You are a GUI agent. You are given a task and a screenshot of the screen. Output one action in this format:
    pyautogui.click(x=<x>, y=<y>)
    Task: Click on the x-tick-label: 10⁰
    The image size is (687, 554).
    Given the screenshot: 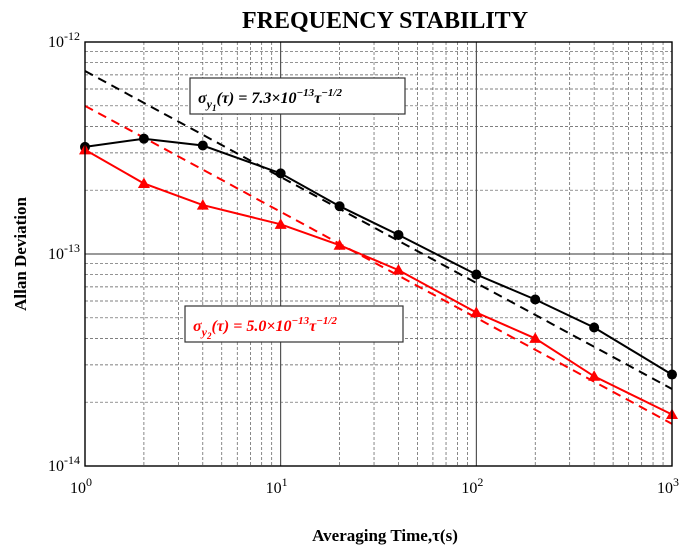 What is the action you would take?
    pyautogui.click(x=81, y=486)
    